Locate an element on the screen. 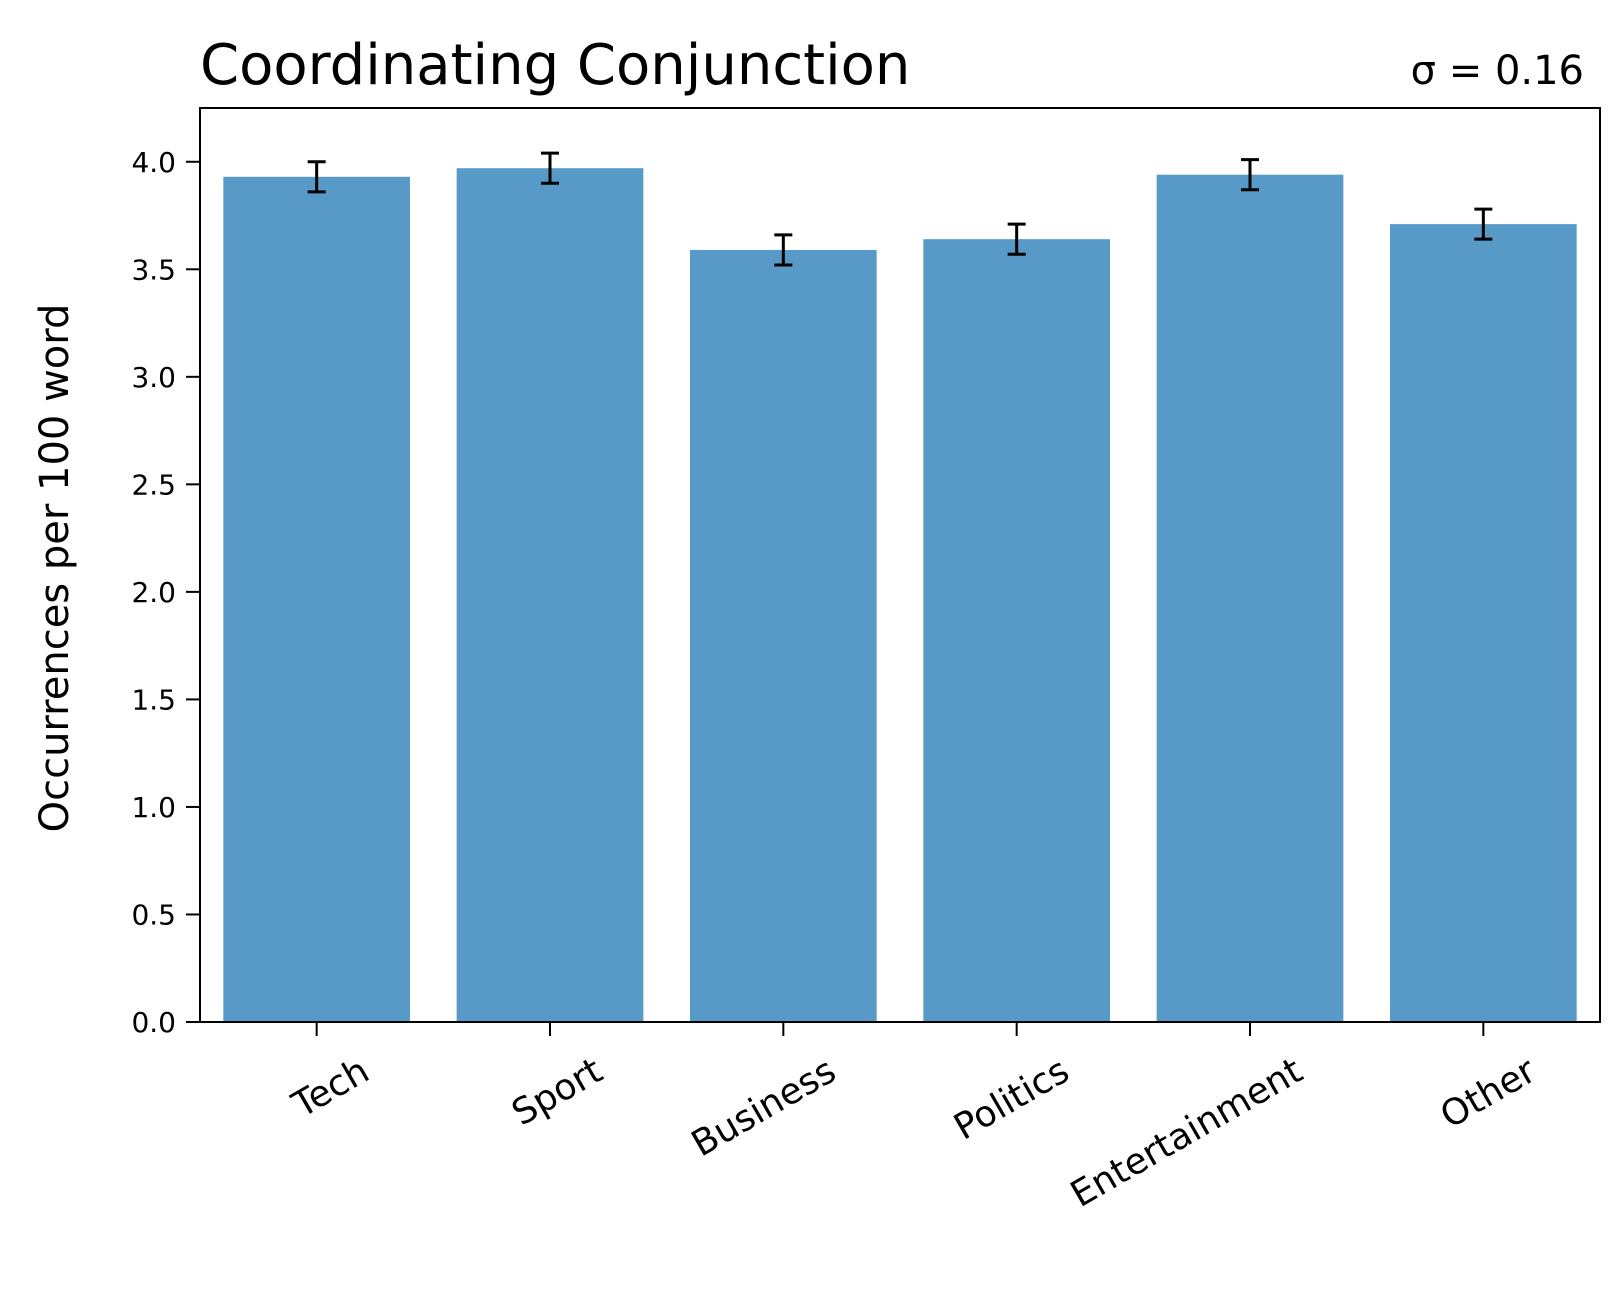 The width and height of the screenshot is (1624, 1314). y-tick-label: 3.0 is located at coordinates (153, 377).